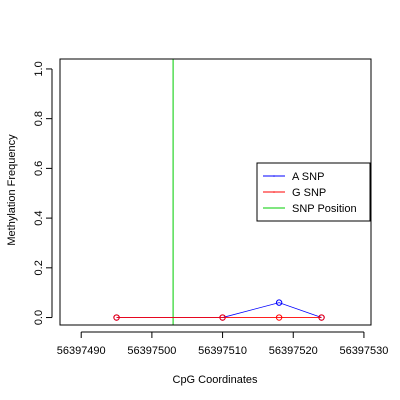  I want to click on x-tick-label: 56397520, so click(293, 351).